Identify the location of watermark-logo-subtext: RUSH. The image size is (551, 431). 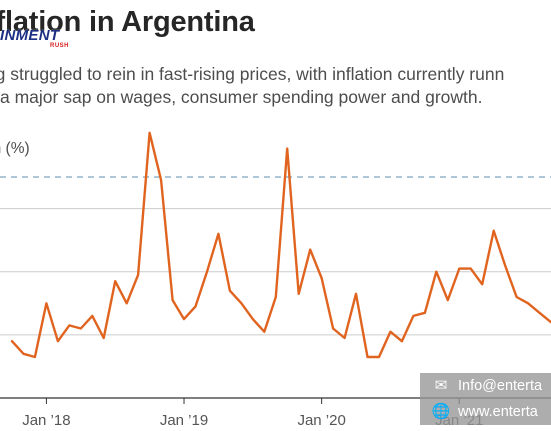
(60, 46).